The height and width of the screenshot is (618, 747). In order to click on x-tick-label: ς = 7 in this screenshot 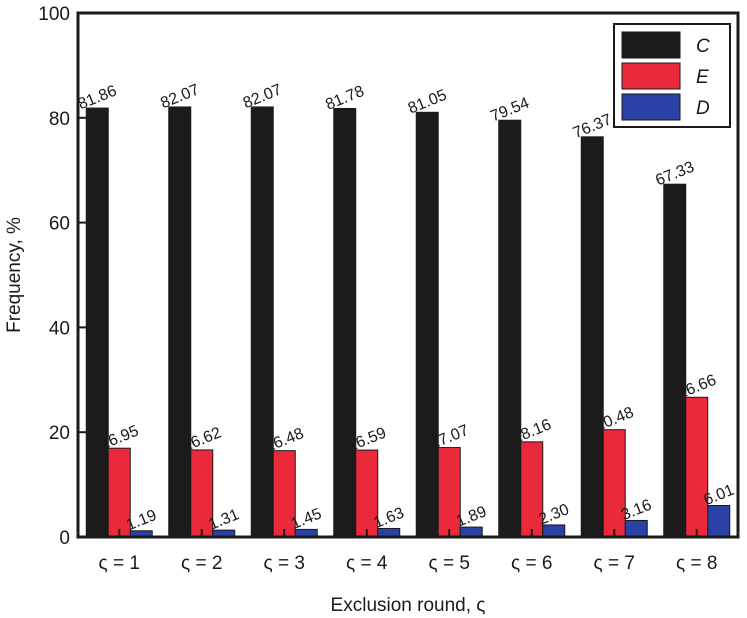, I will do `click(614, 563)`.